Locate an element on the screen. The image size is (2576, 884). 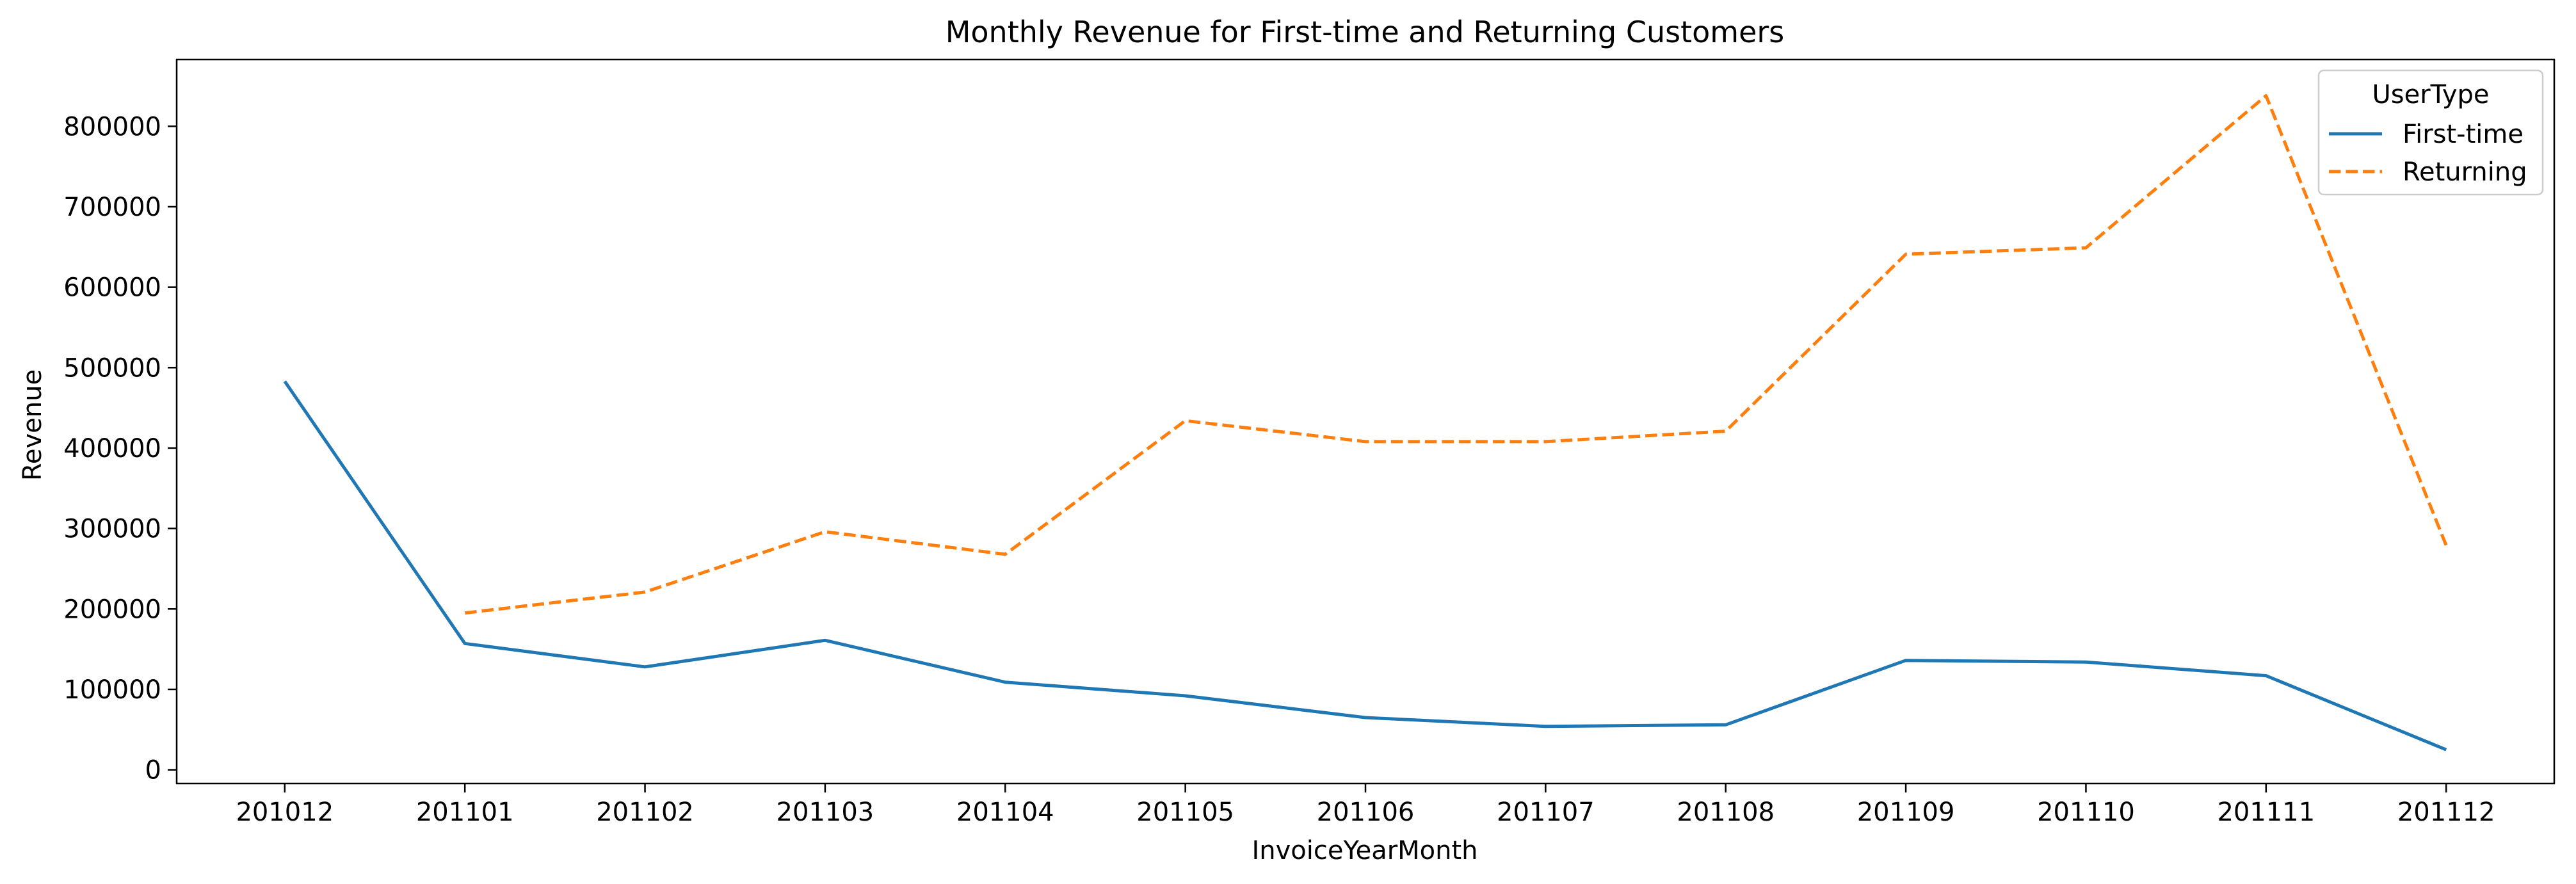
x-tick-label: 201106 is located at coordinates (1366, 812).